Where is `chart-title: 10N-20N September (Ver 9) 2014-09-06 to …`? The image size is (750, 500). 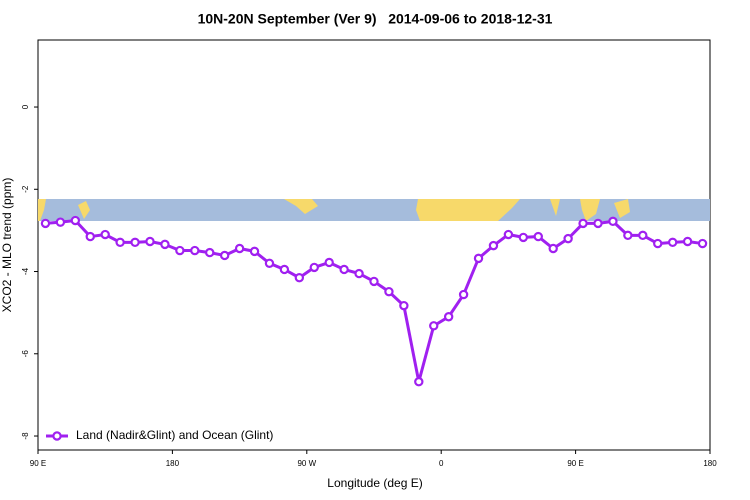 chart-title: 10N-20N September (Ver 9) 2014-09-06 to … is located at coordinates (375, 19).